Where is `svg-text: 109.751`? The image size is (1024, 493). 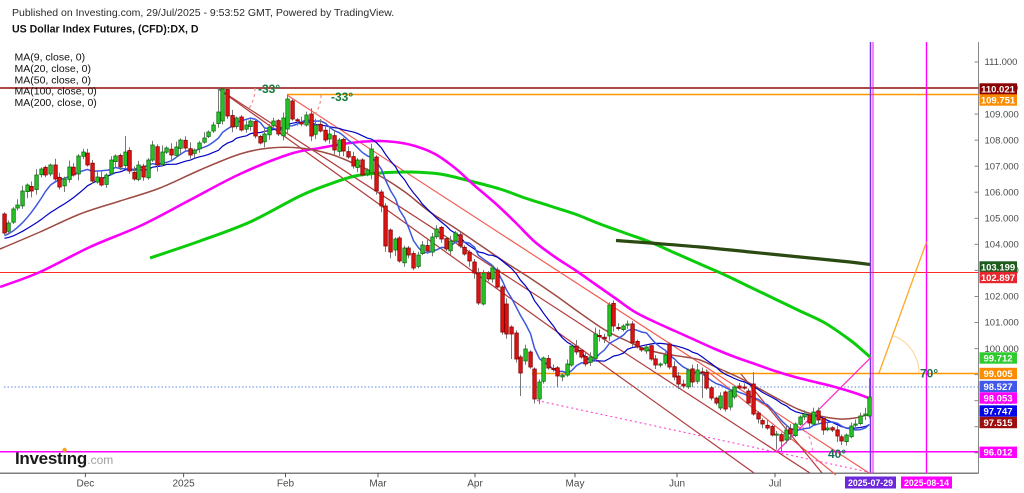 svg-text: 109.751 is located at coordinates (998, 100).